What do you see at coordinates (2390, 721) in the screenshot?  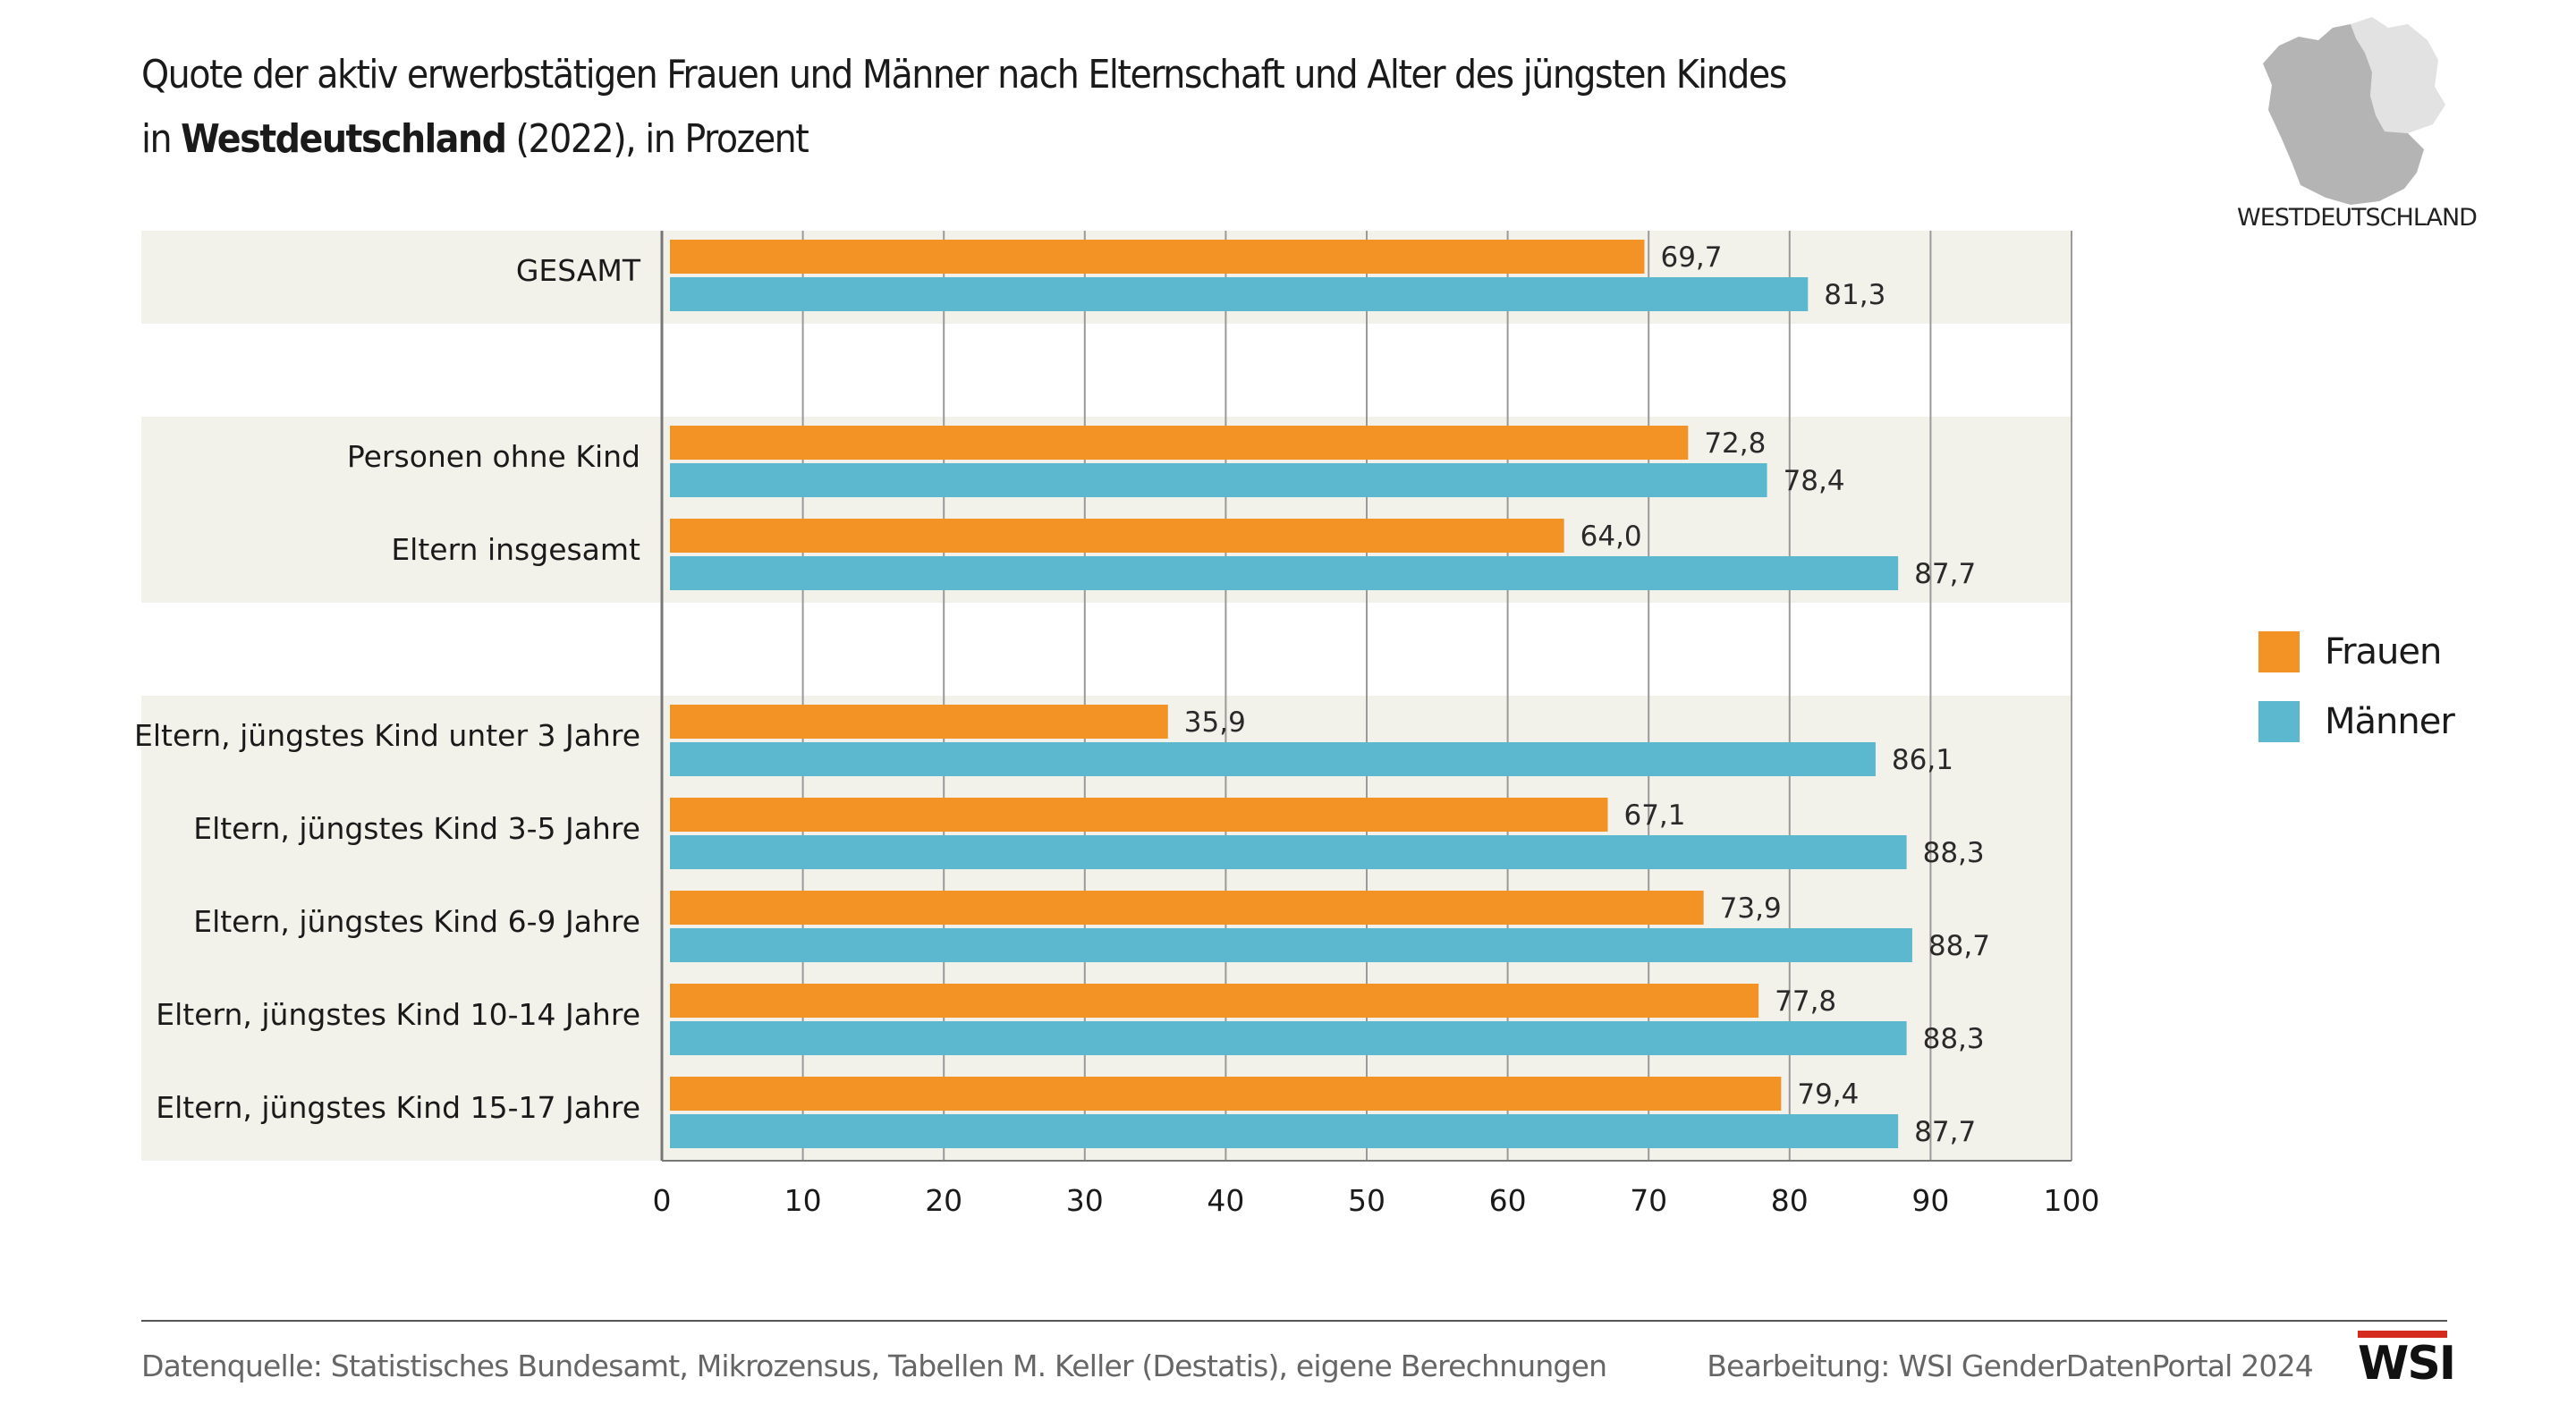 I see `legend-label-maenner: Männer` at bounding box center [2390, 721].